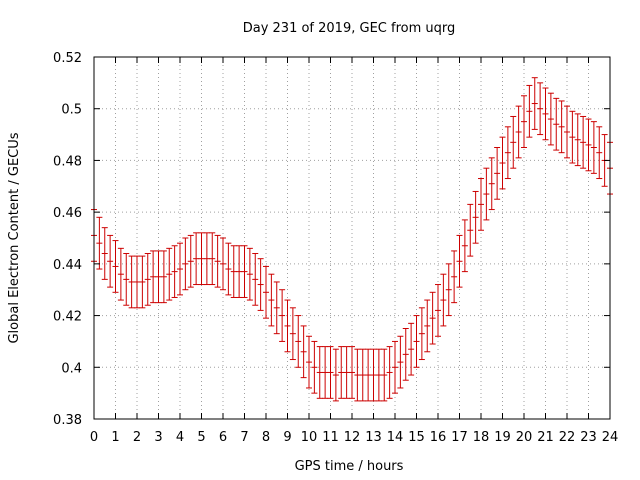  Describe the element at coordinates (67, 317) in the screenshot. I see `y-tick-label: 0.42` at that location.